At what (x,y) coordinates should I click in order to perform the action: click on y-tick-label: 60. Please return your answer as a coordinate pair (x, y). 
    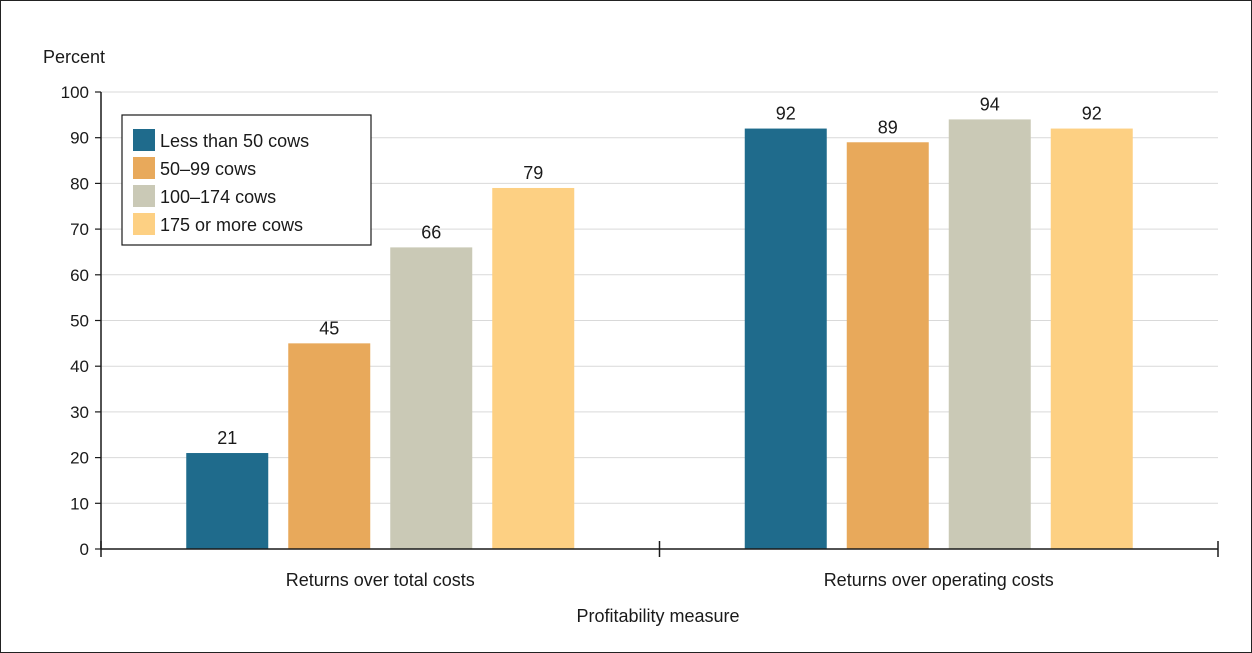
    Looking at the image, I should click on (79, 275).